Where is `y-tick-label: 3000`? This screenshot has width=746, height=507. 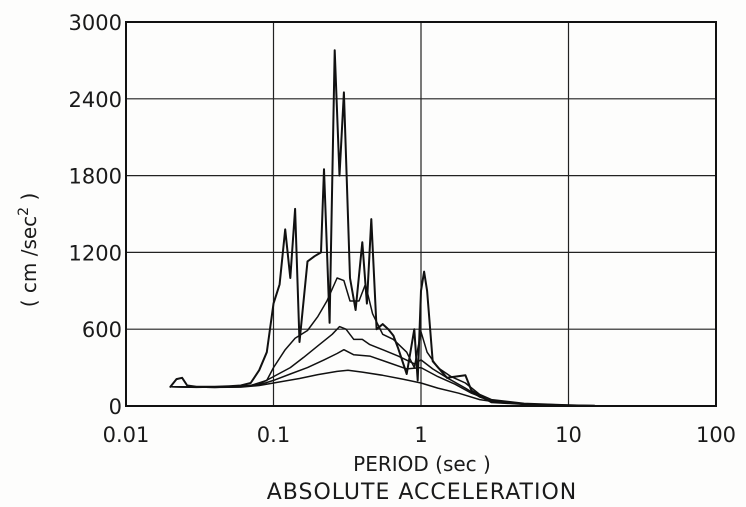
y-tick-label: 3000 is located at coordinates (95, 23).